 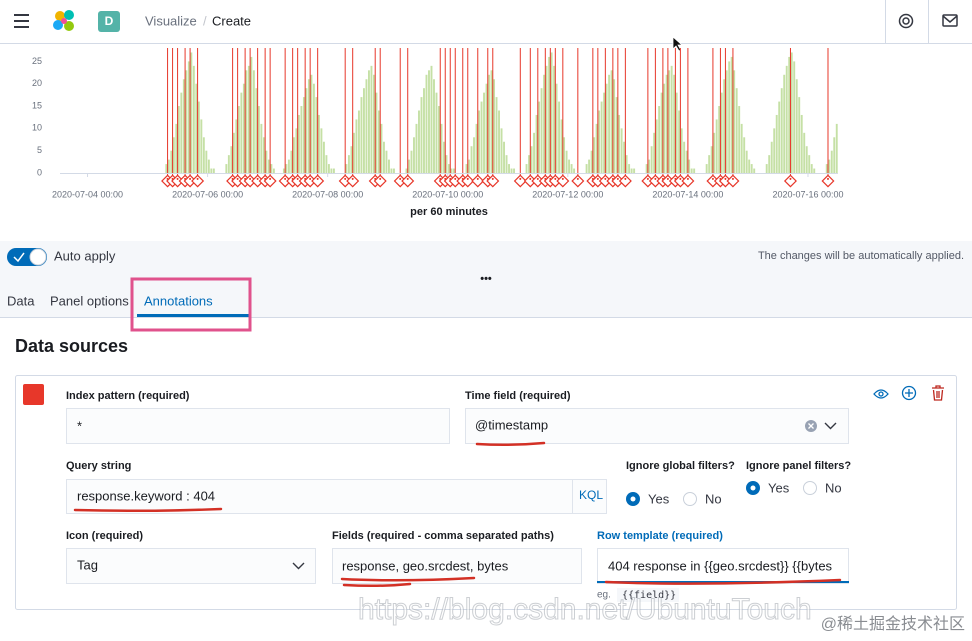 I want to click on tab-selected: Annotations, so click(x=178, y=300).